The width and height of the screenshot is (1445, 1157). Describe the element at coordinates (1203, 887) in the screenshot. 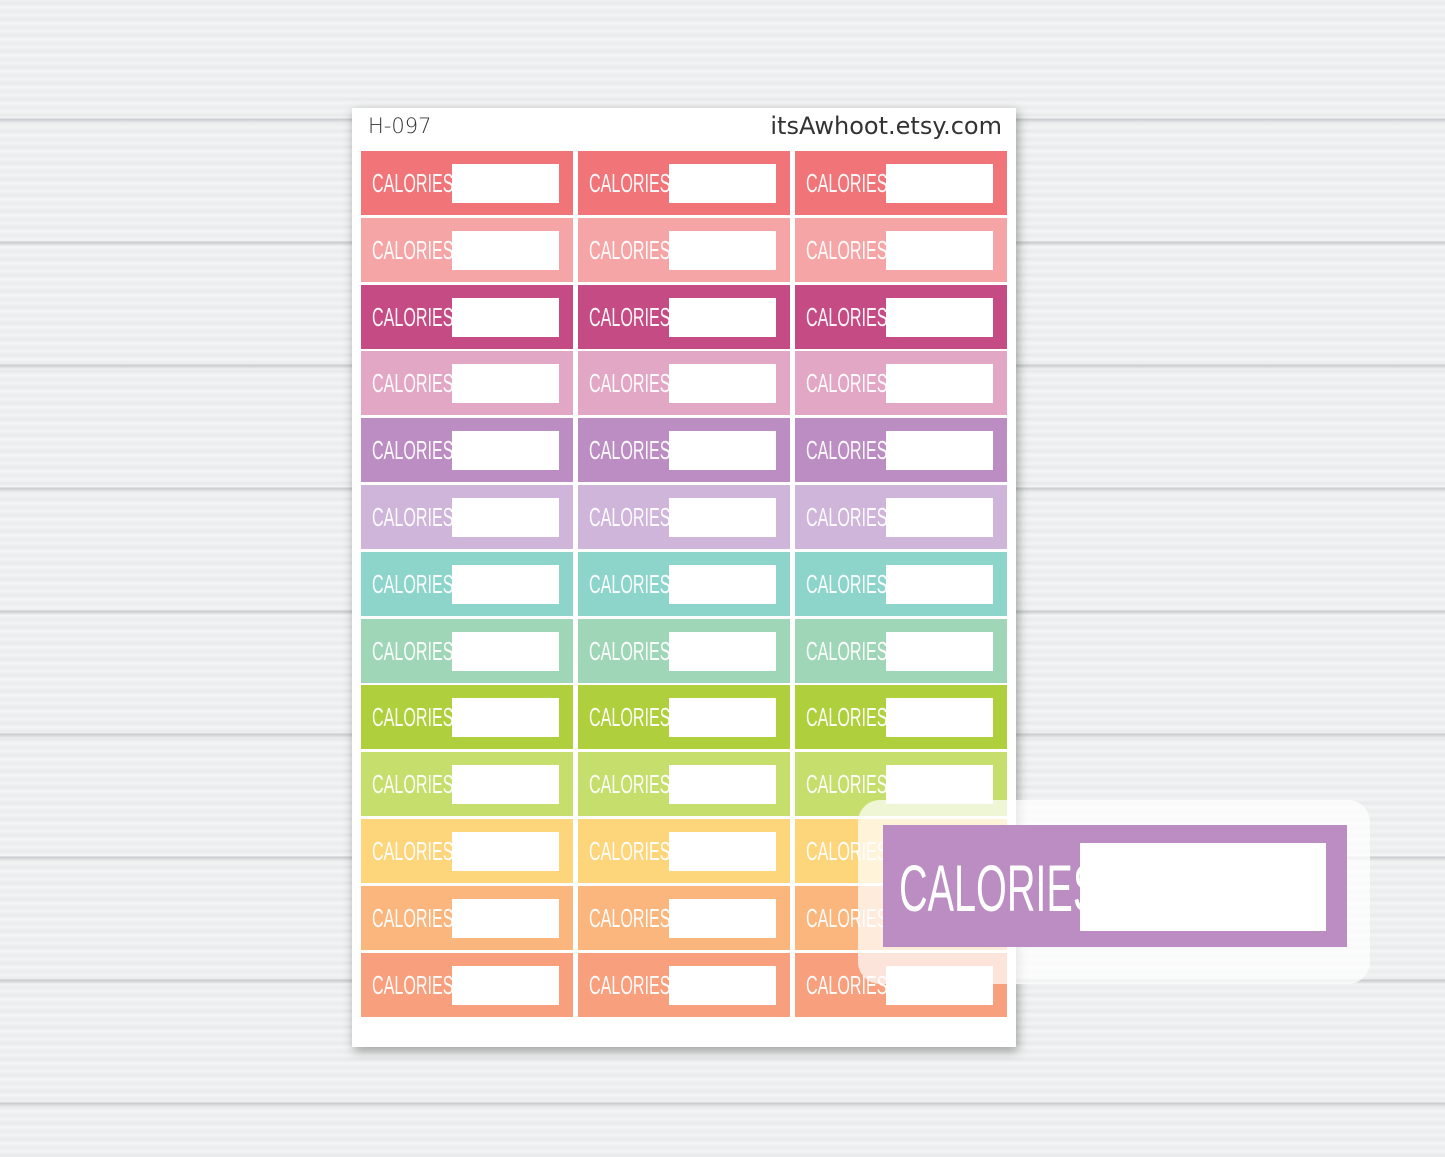

I see `closeup-write-box` at that location.